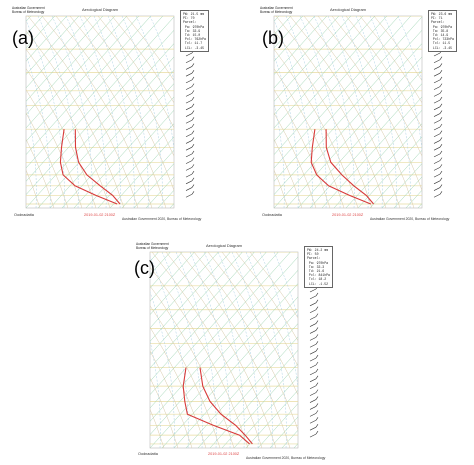  What do you see at coordinates (314, 361) in the screenshot?
I see `wind-barbs` at bounding box center [314, 361].